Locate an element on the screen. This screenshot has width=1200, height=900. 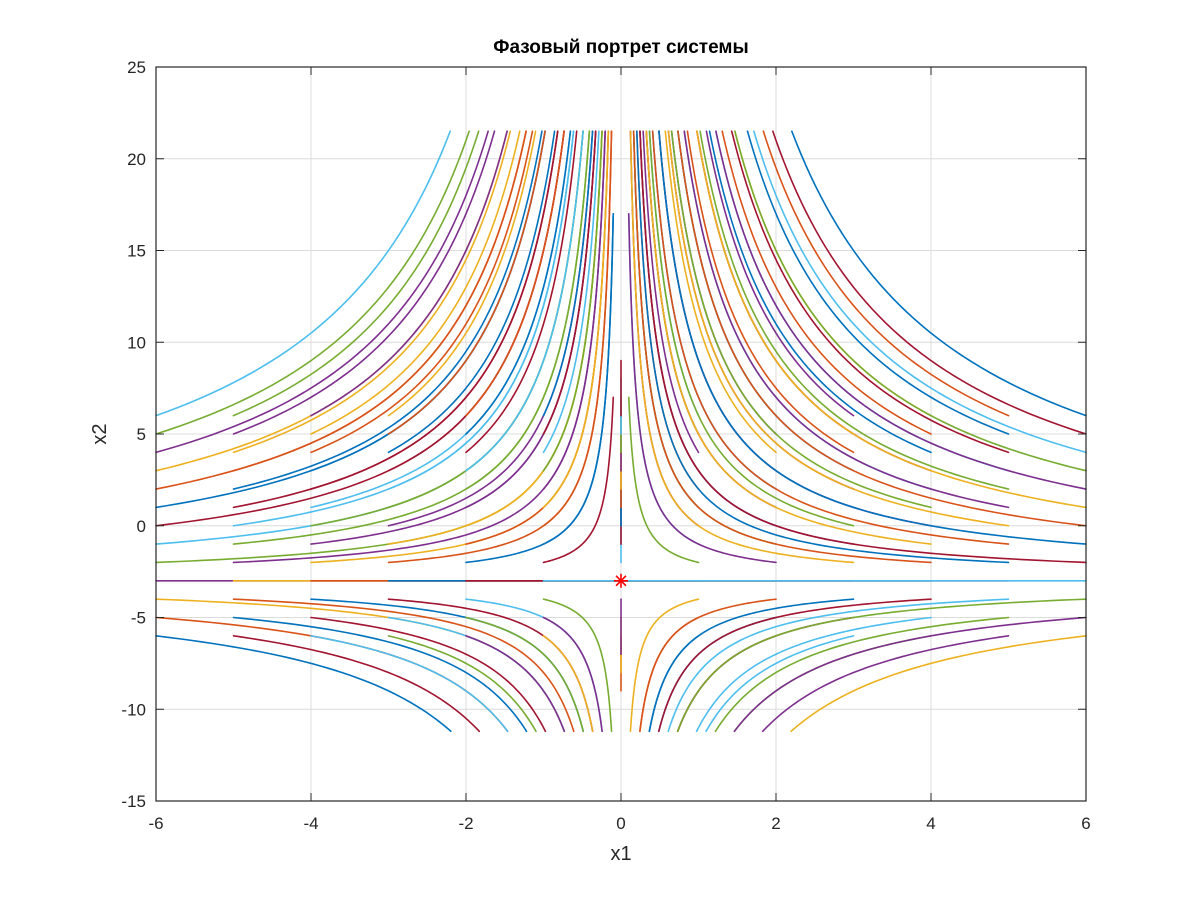
x-tick-label: -2 is located at coordinates (465, 823).